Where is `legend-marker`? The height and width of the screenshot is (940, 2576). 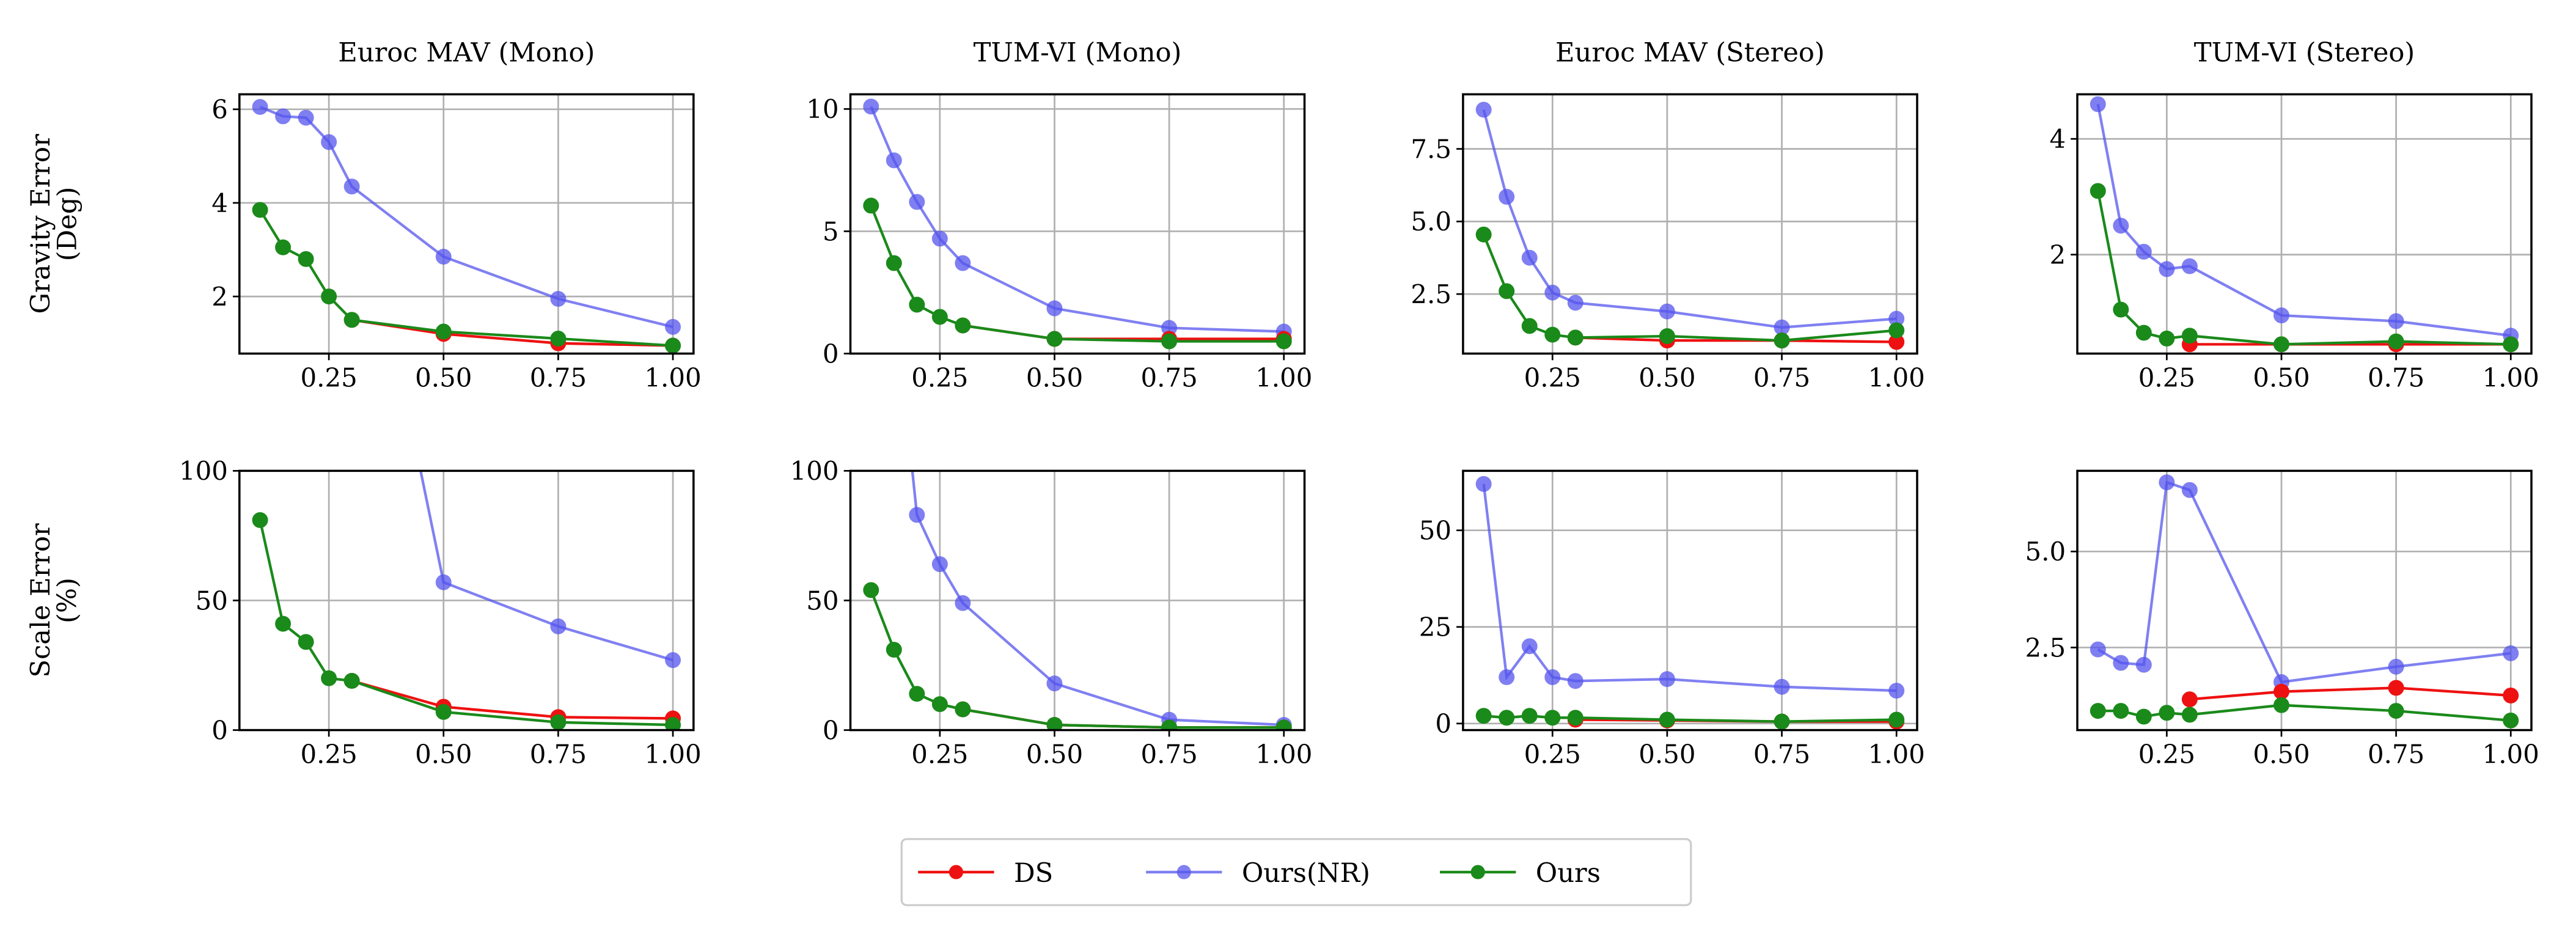
legend-marker is located at coordinates (1477, 872).